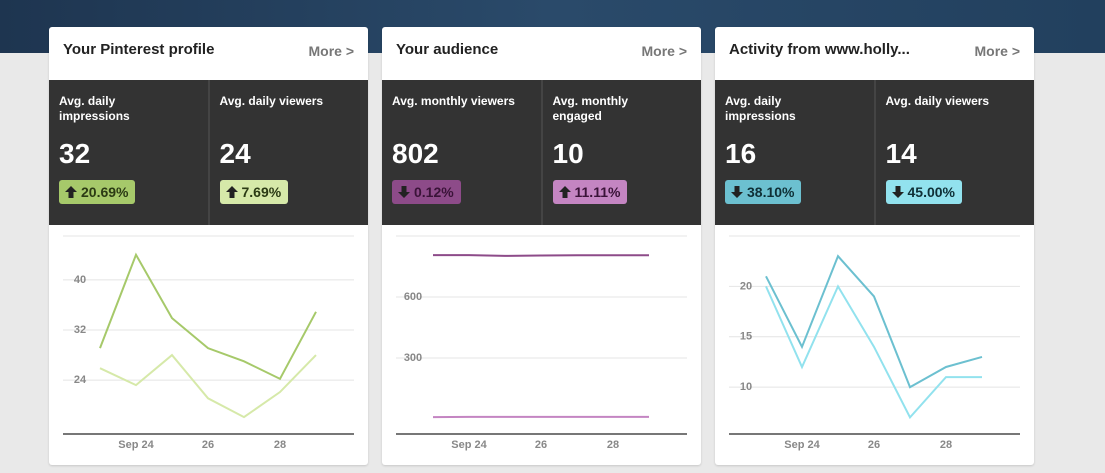 The width and height of the screenshot is (1105, 473). I want to click on card-header: Activity from www.holly... More >, so click(874, 53).